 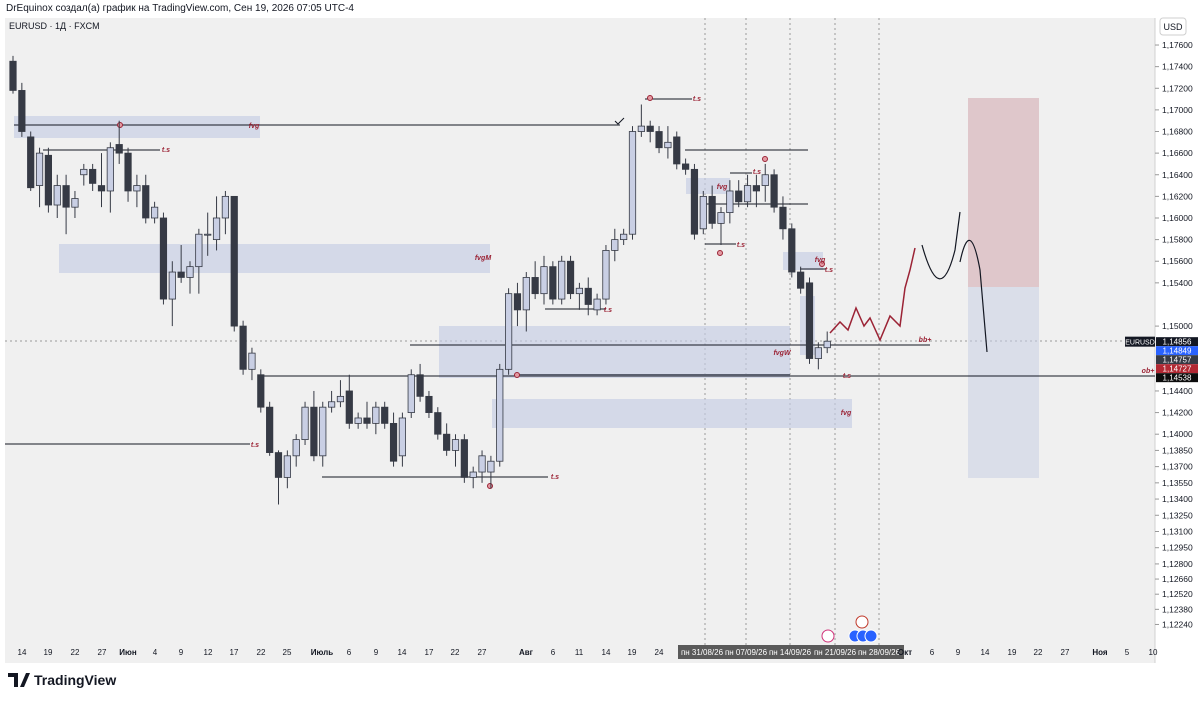 What do you see at coordinates (1177, 579) in the screenshot?
I see `y-tick-label: 1,12660` at bounding box center [1177, 579].